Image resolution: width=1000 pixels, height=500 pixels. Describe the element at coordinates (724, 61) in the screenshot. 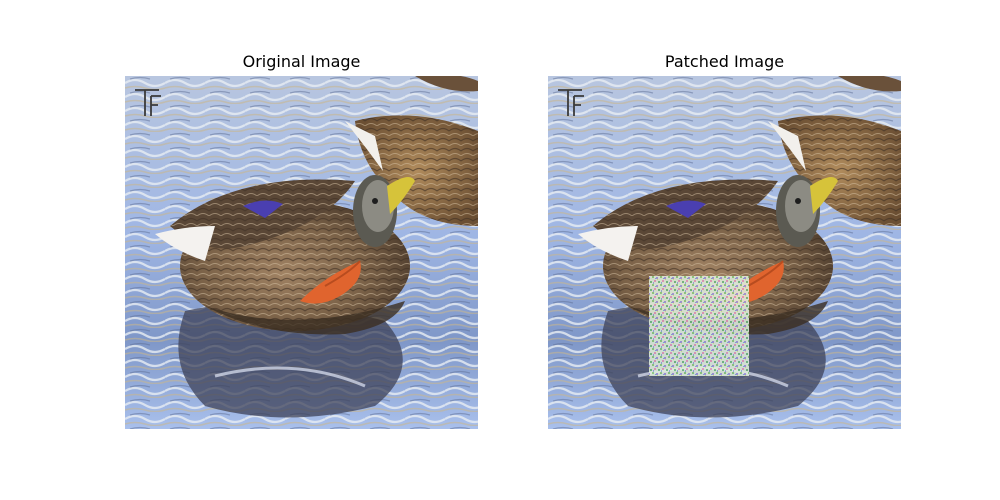

I see `patched-image-title: Patched Image` at that location.